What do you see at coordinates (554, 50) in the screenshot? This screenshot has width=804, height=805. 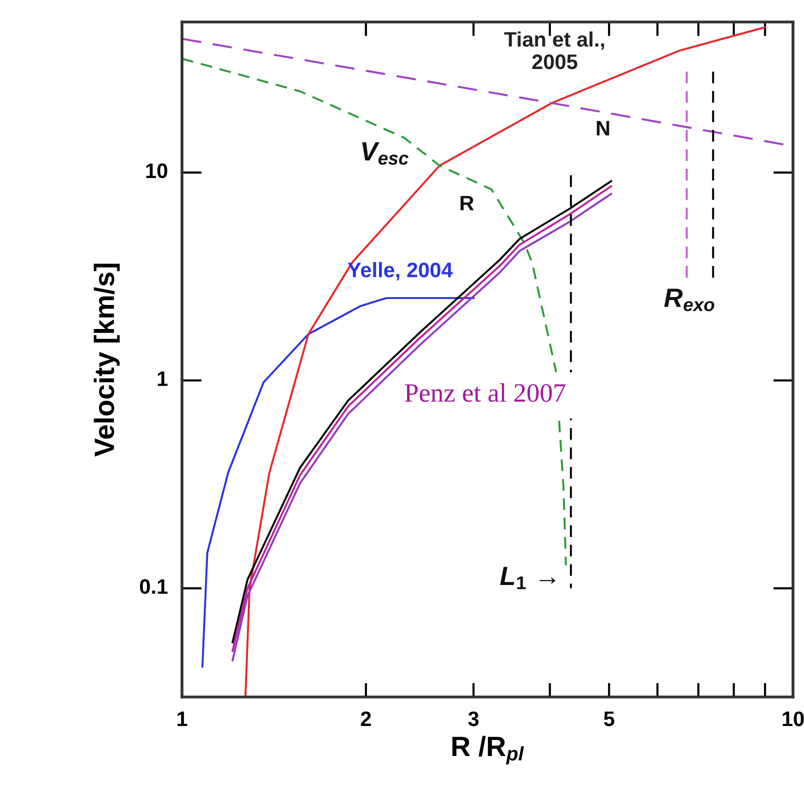 I see `annotation: Tian et al., 2005` at bounding box center [554, 50].